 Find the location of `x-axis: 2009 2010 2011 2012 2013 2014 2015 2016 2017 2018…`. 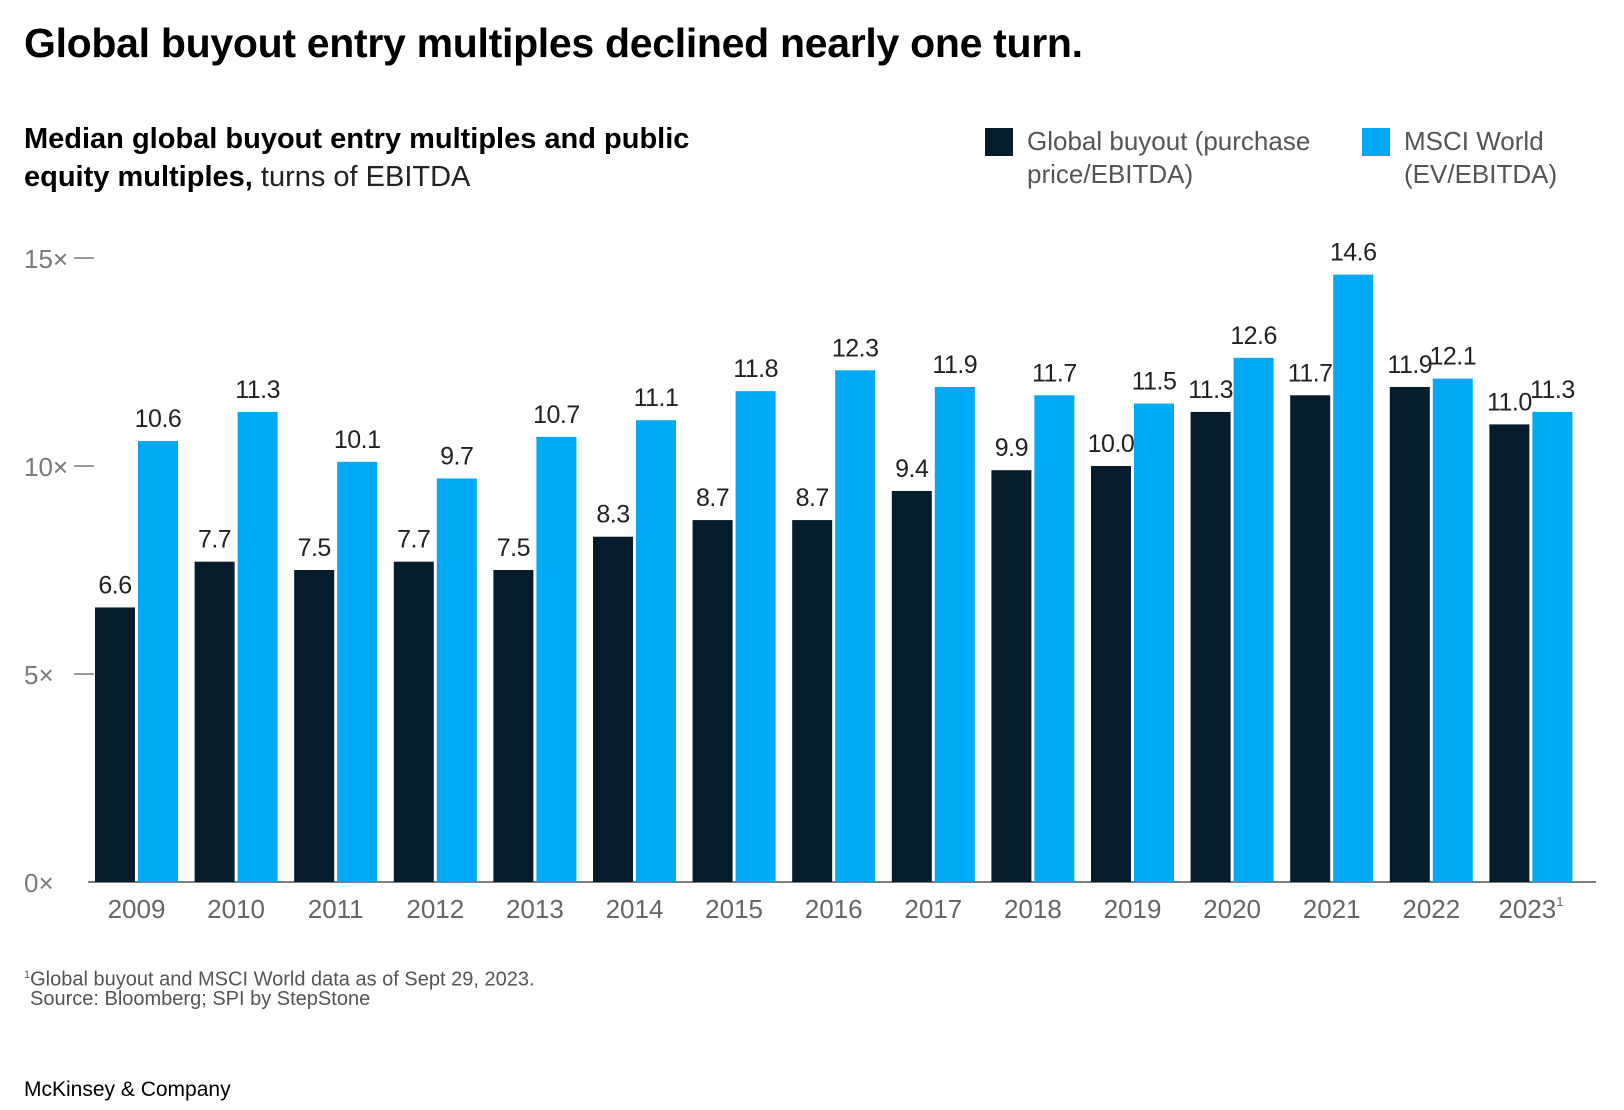

x-axis: 2009 2010 2011 2012 2013 2014 2015 2016 2017 2018… is located at coordinates (836, 909).